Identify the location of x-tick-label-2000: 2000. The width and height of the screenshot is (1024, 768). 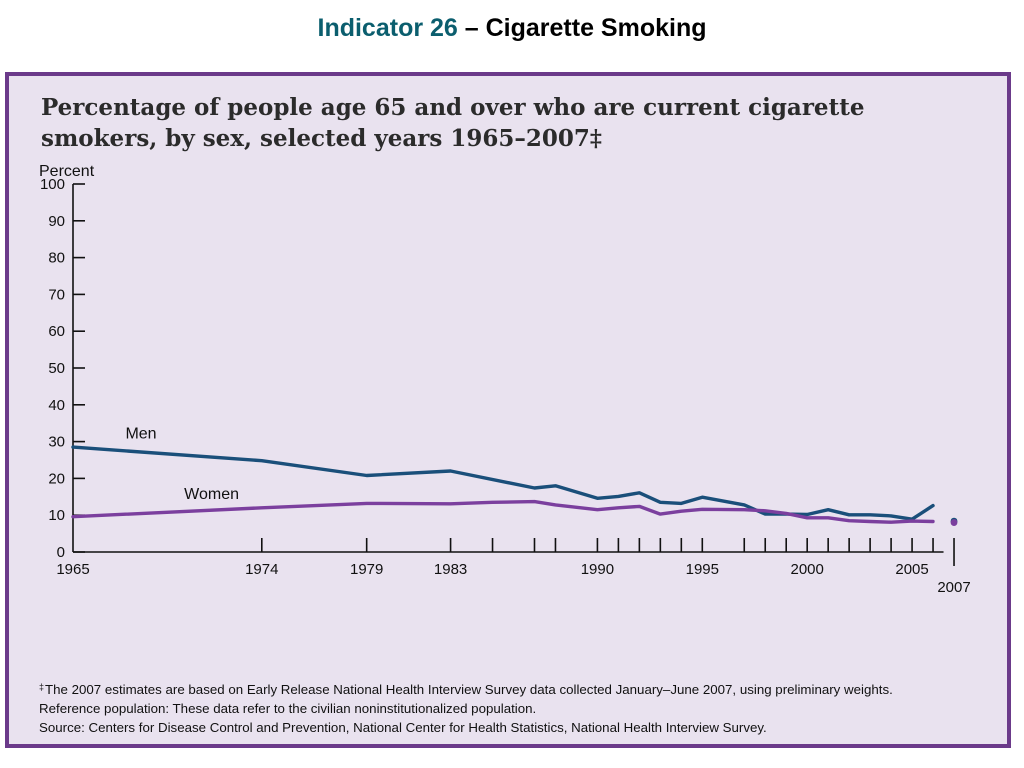
(806, 569).